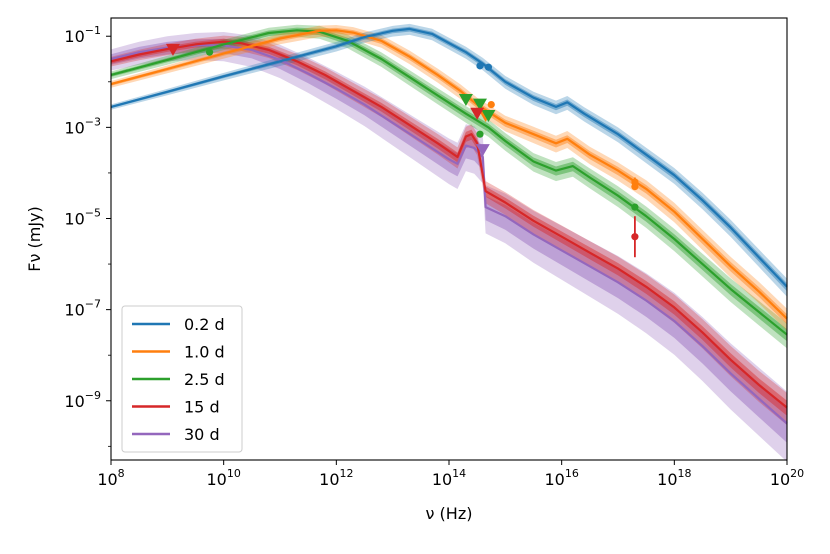  I want to click on x-tick-label: 1016, so click(561, 478).